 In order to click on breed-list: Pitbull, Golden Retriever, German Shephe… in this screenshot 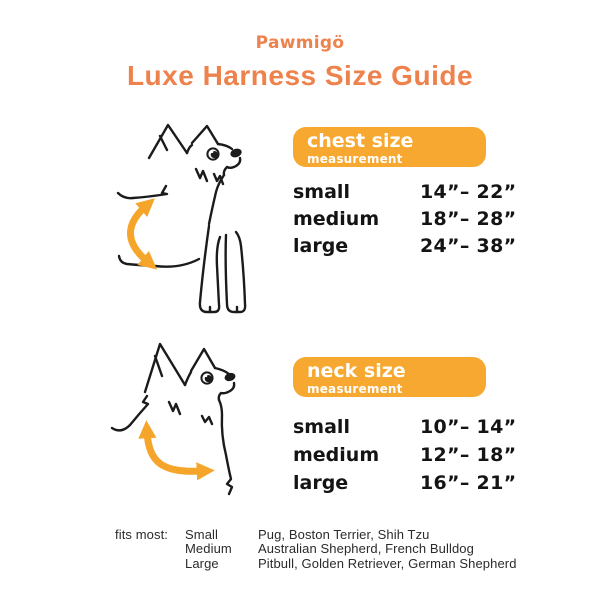, I will do `click(387, 563)`.